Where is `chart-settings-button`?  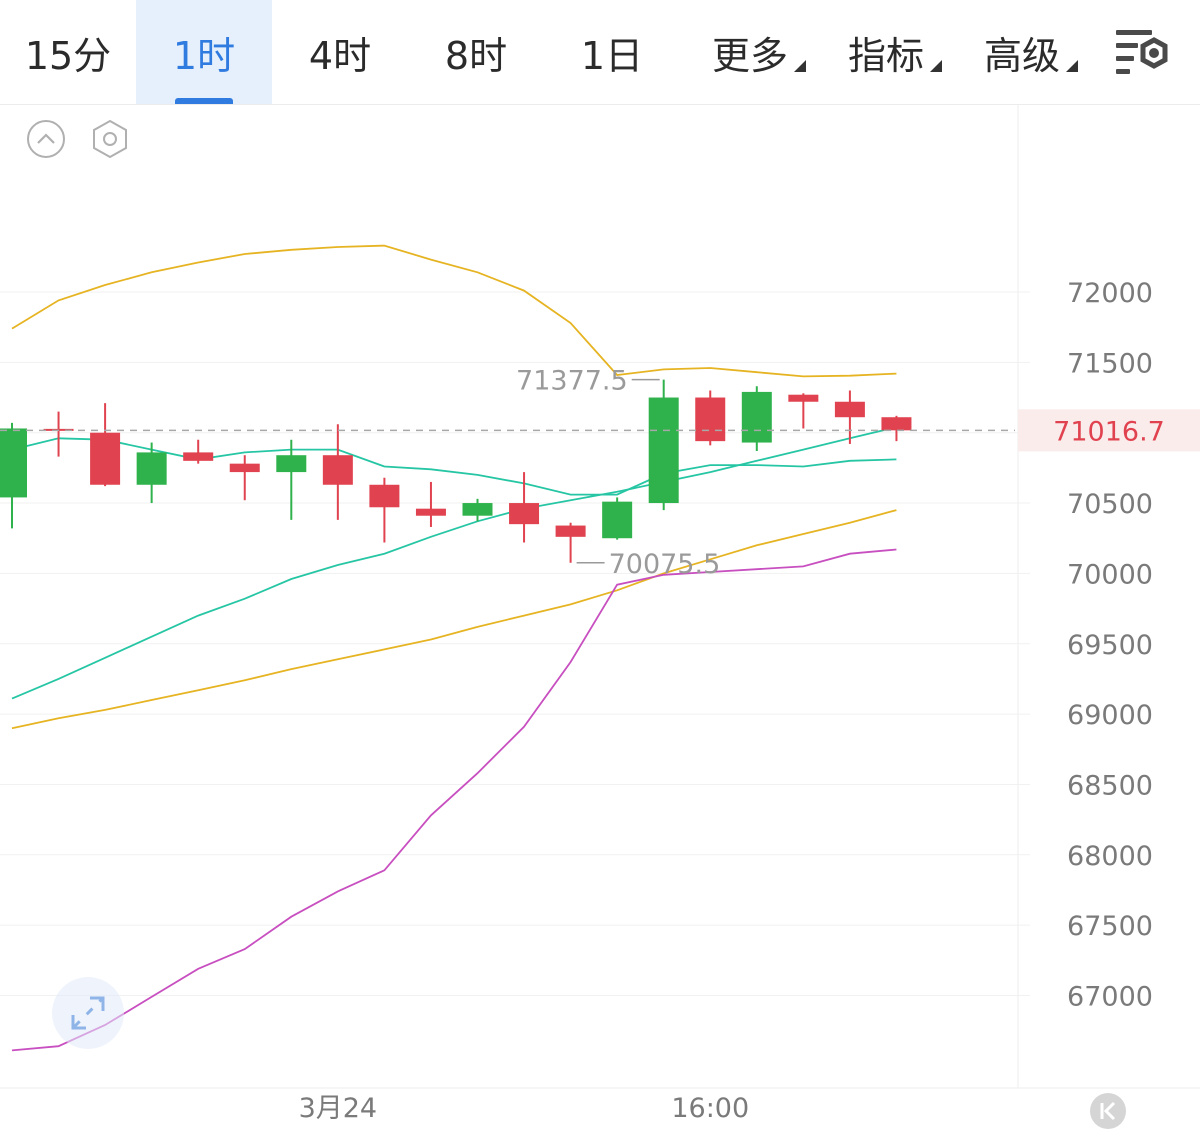 chart-settings-button is located at coordinates (1142, 52).